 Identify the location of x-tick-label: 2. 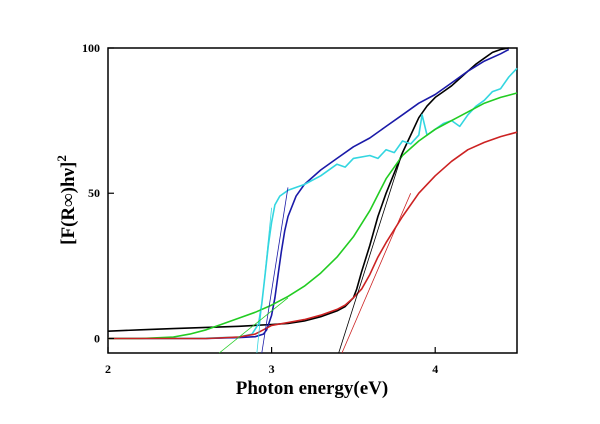
(108, 369).